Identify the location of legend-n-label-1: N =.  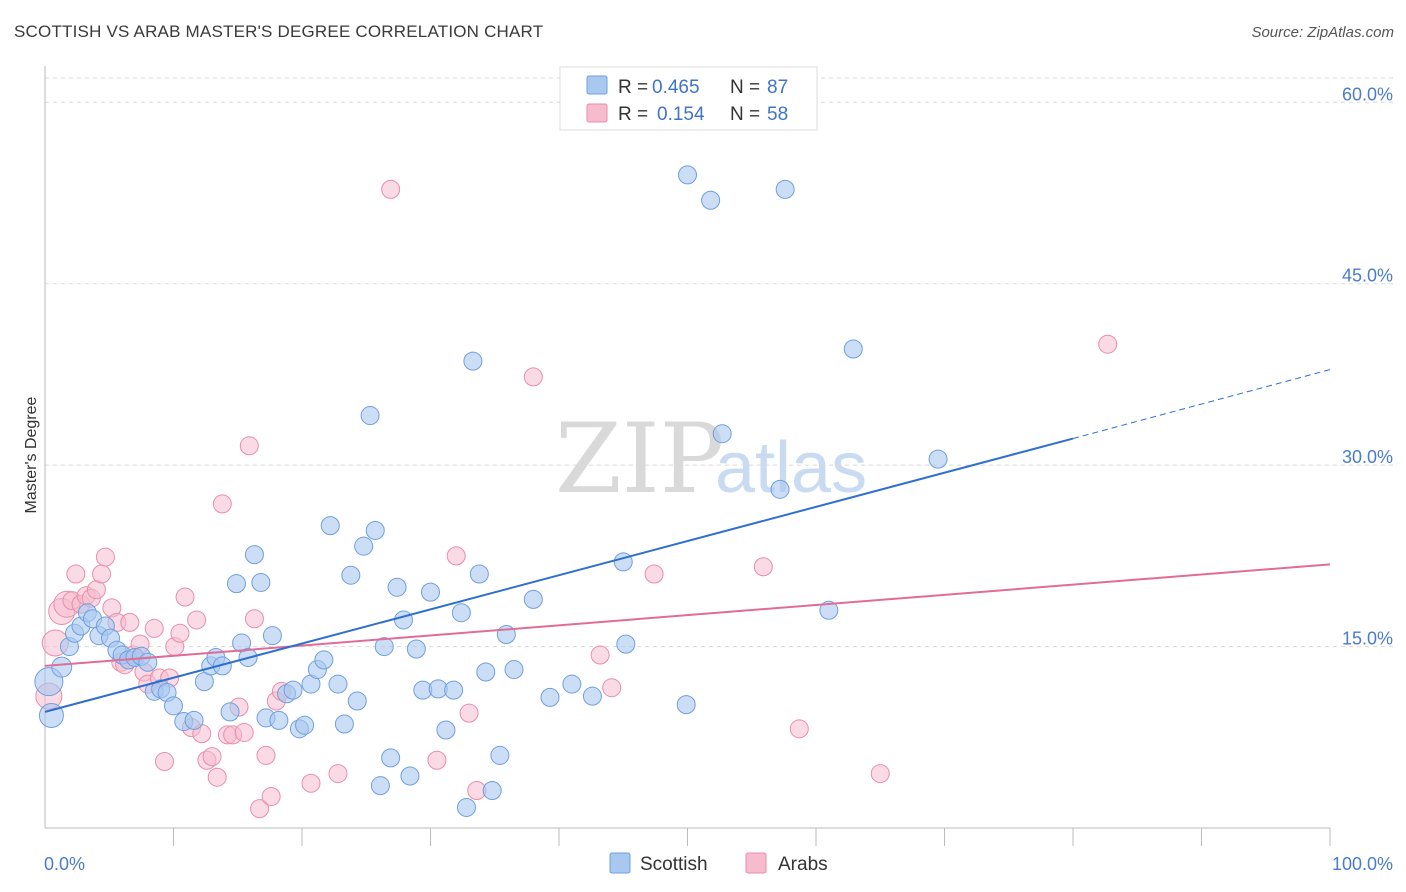
(745, 87).